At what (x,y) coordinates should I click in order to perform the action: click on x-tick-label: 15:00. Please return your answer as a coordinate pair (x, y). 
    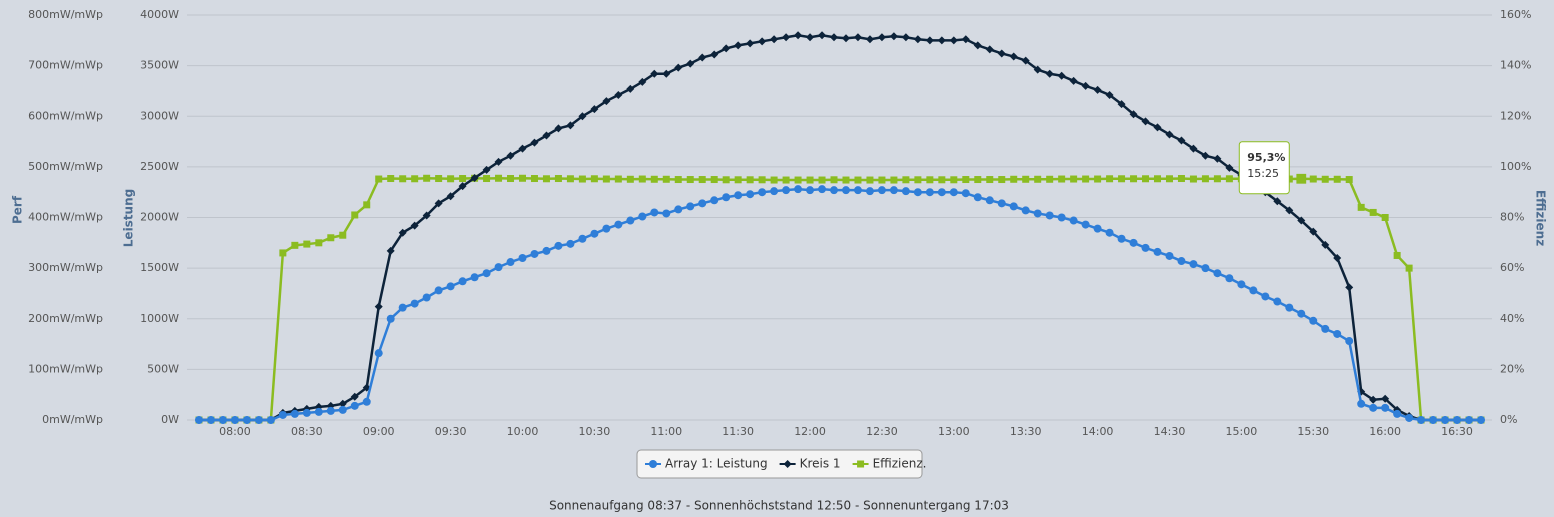
    Looking at the image, I should click on (1242, 431).